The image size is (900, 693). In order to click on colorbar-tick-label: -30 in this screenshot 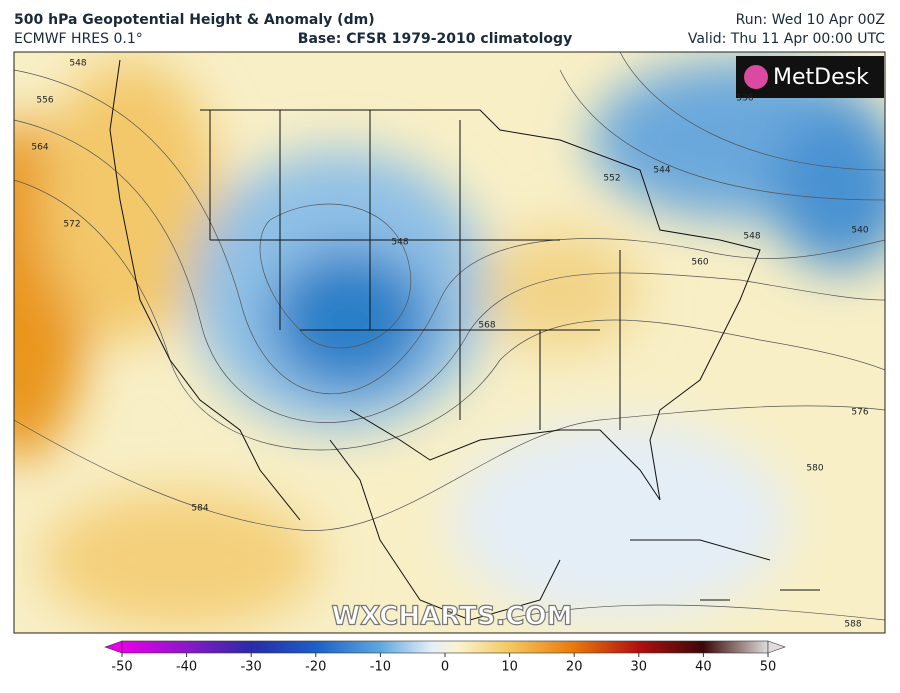, I will do `click(251, 667)`.